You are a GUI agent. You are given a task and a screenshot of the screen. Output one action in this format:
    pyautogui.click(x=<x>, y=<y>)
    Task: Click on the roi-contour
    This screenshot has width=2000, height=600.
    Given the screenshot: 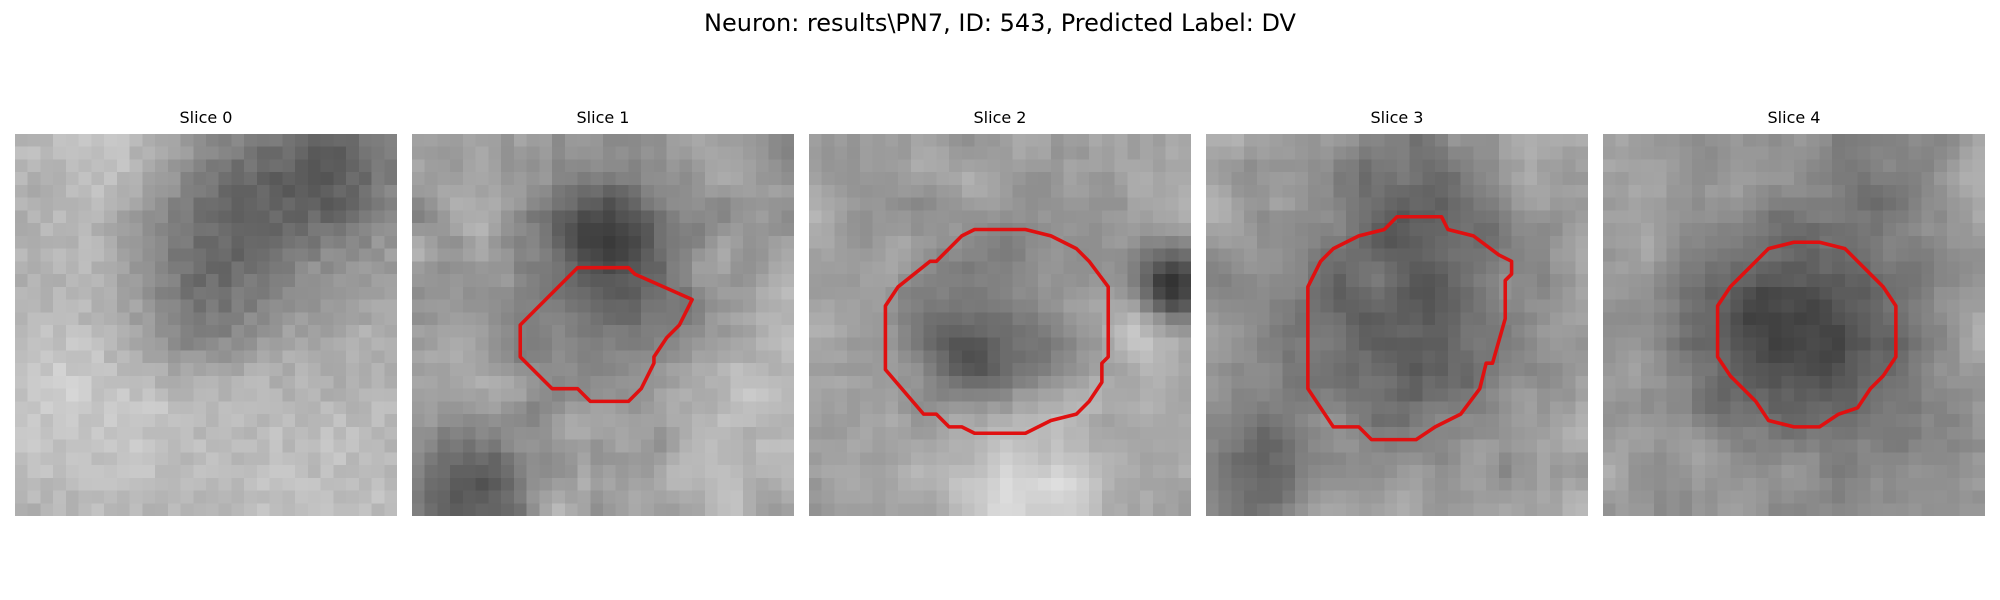 What is the action you would take?
    pyautogui.click(x=1806, y=334)
    